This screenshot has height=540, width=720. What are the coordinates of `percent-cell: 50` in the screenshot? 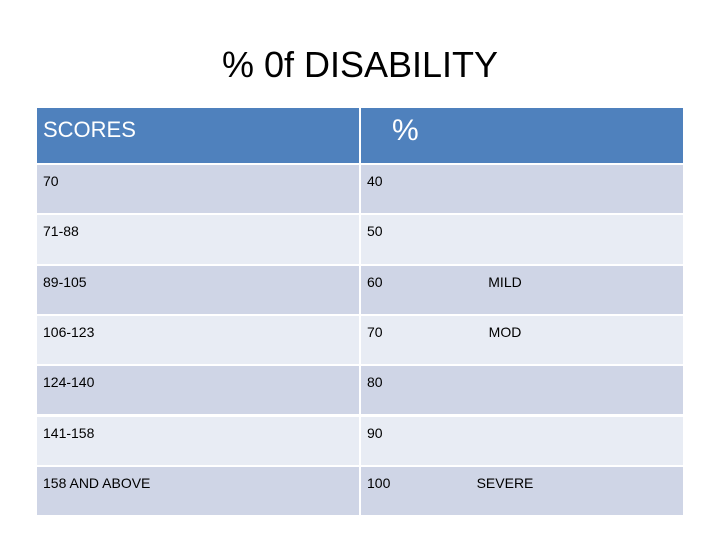 It's located at (375, 231).